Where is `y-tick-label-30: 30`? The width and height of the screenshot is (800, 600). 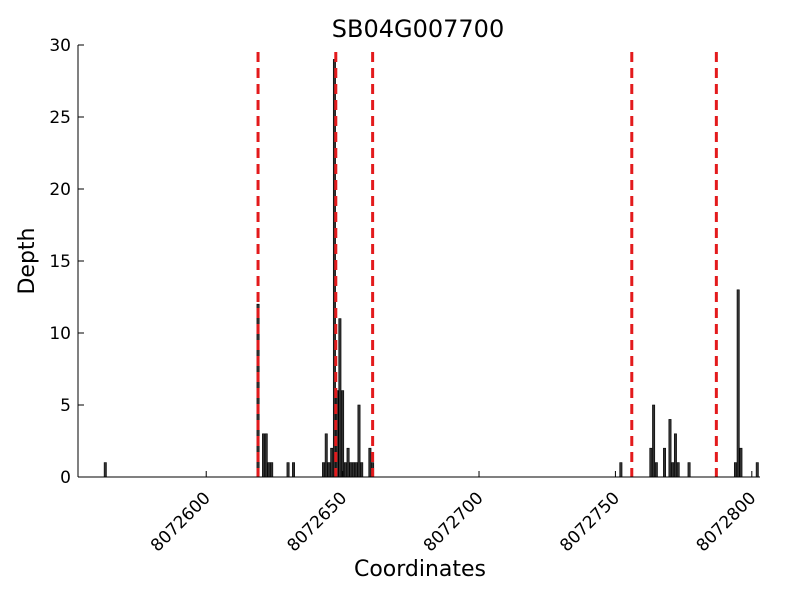
y-tick-label-30: 30 is located at coordinates (60, 46).